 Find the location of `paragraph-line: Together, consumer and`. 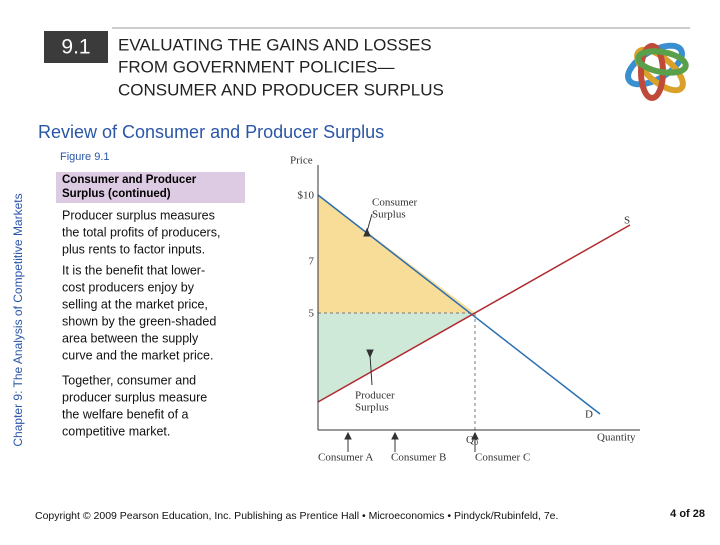

paragraph-line: Together, consumer and is located at coordinates (129, 380).